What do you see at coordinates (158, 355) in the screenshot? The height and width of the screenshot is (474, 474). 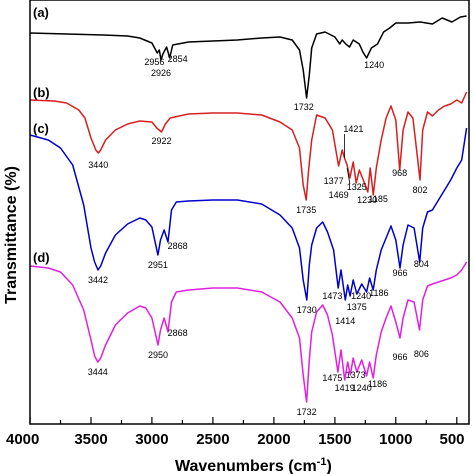 I see `peak-label: 2950` at bounding box center [158, 355].